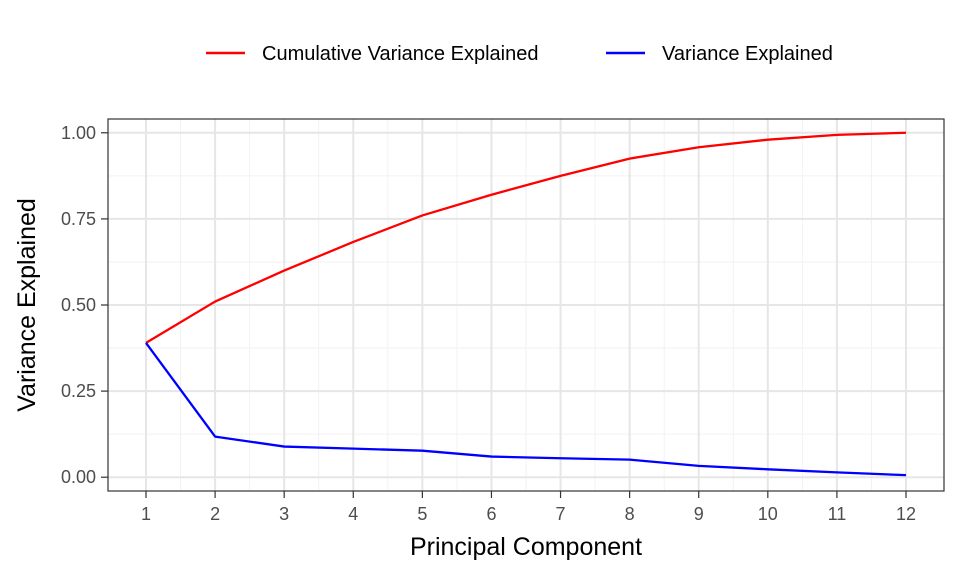 The image size is (960, 576). I want to click on y-axis-title: Variance Explained, so click(27, 305).